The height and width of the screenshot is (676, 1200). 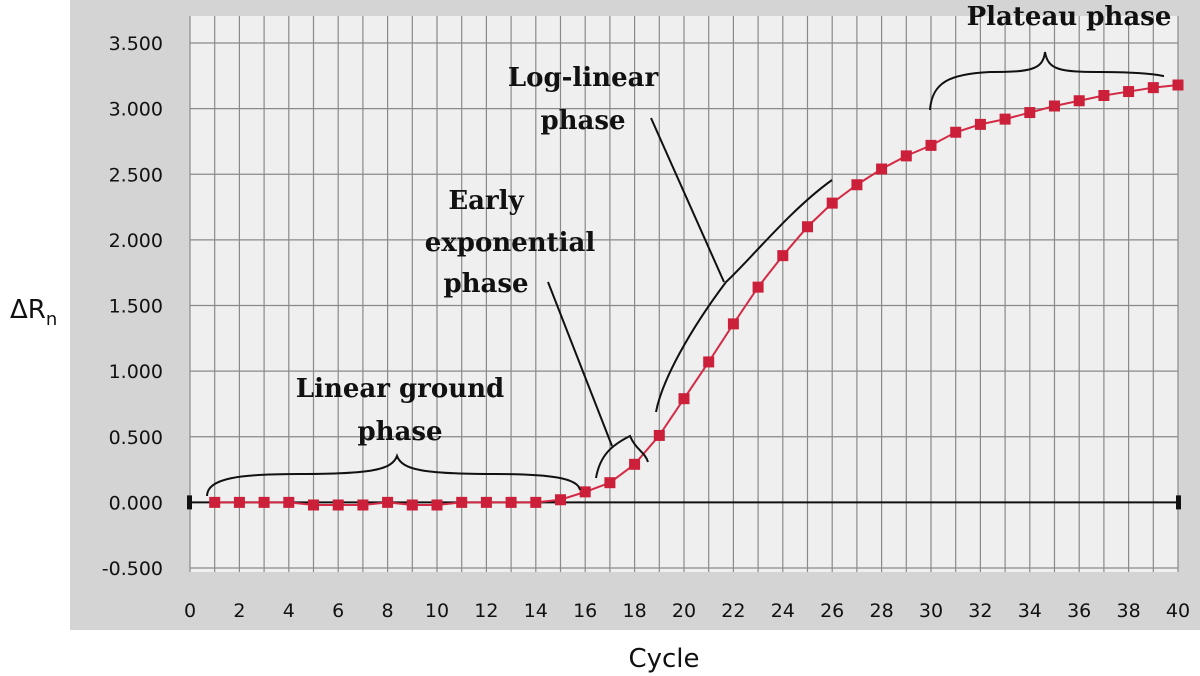 What do you see at coordinates (189, 502) in the screenshot?
I see `baseline-left-cap` at bounding box center [189, 502].